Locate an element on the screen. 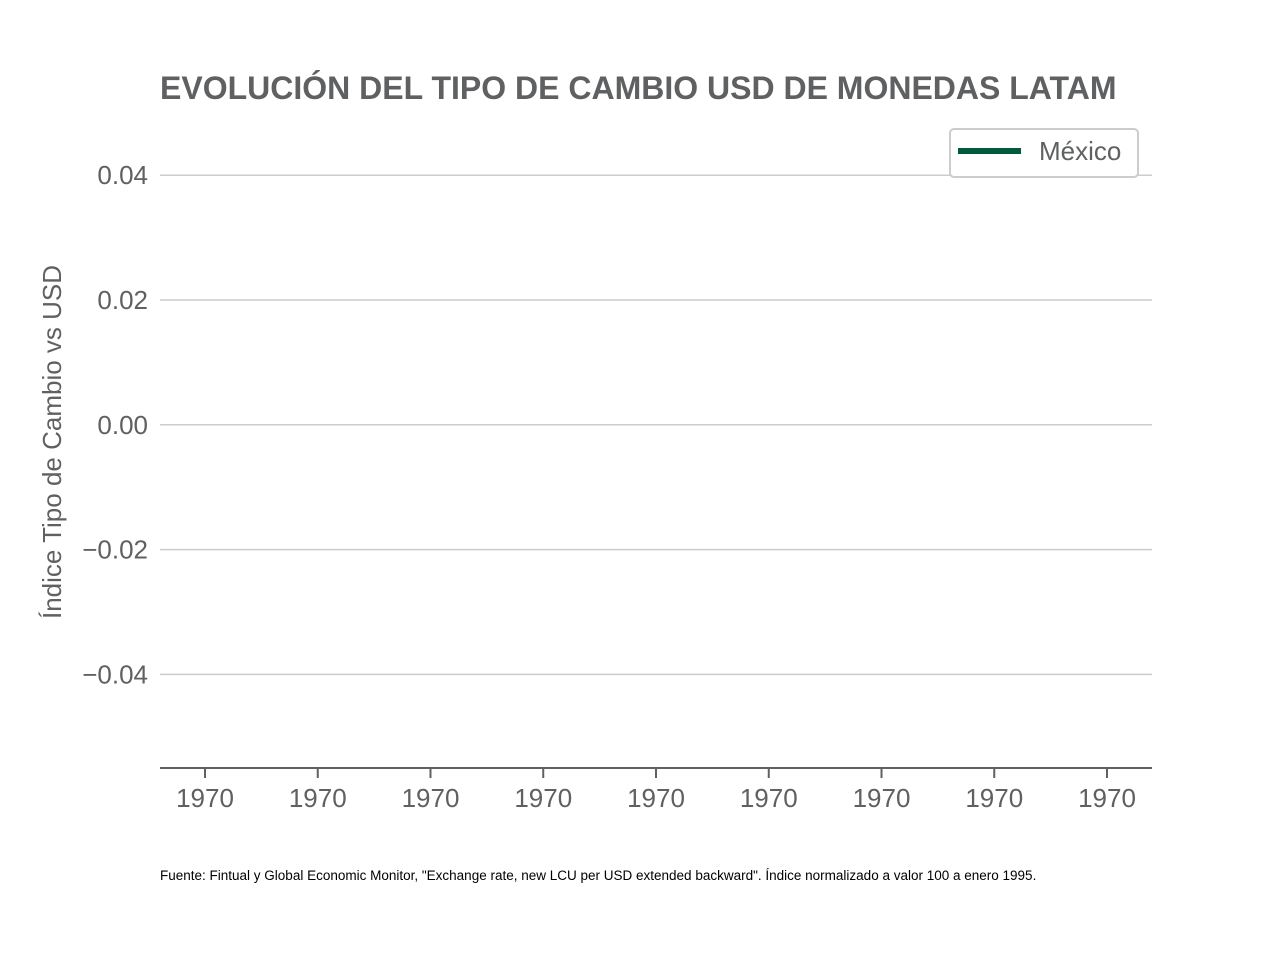  y-axis-label: Índice Tipo de Cambio vs USD is located at coordinates (52, 442).